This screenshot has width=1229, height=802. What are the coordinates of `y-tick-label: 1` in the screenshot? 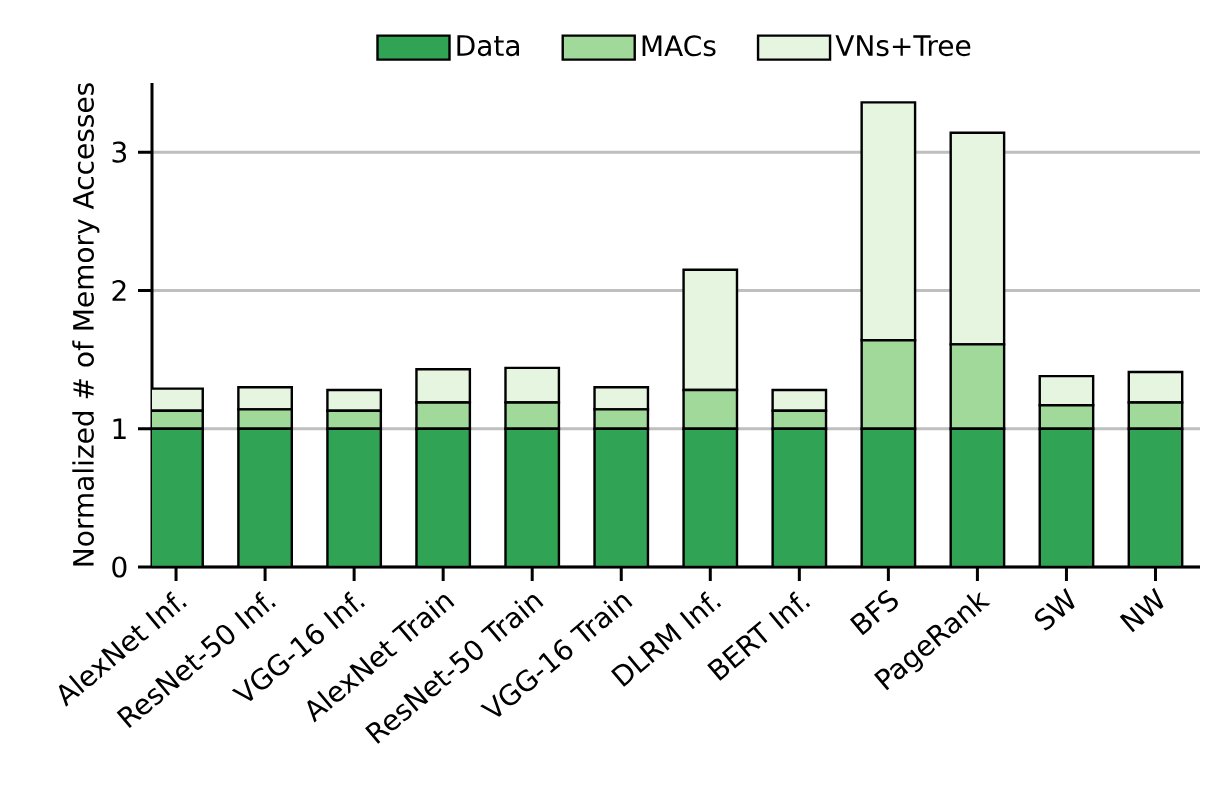 It's located at (119, 428).